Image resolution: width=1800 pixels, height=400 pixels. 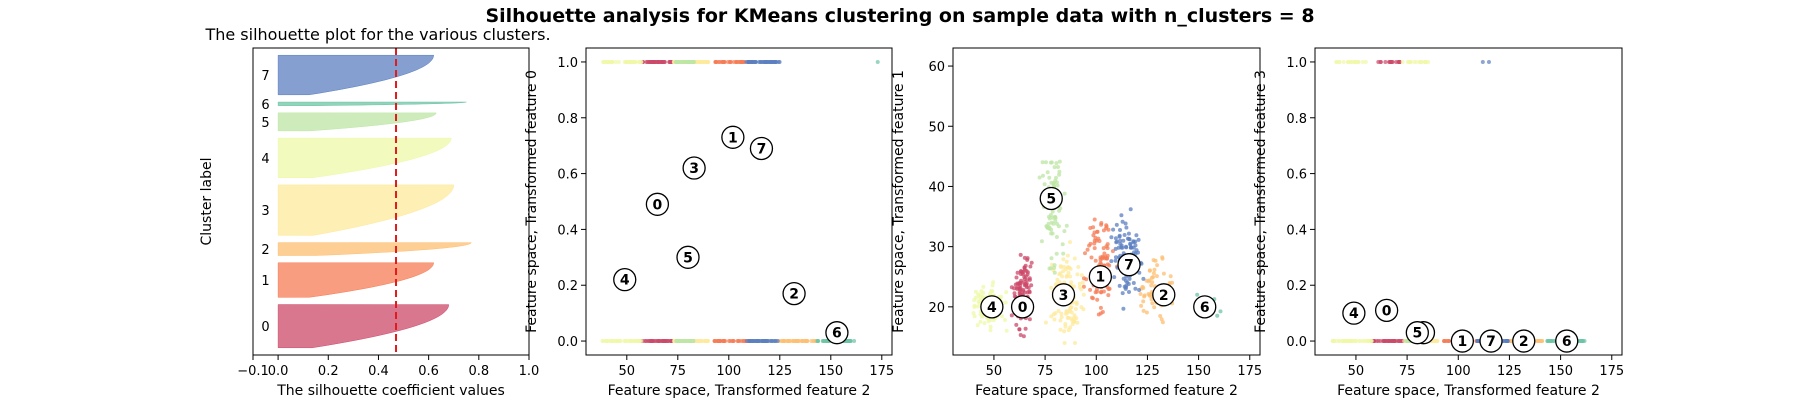 What do you see at coordinates (391, 201) in the screenshot?
I see `axes-frame` at bounding box center [391, 201].